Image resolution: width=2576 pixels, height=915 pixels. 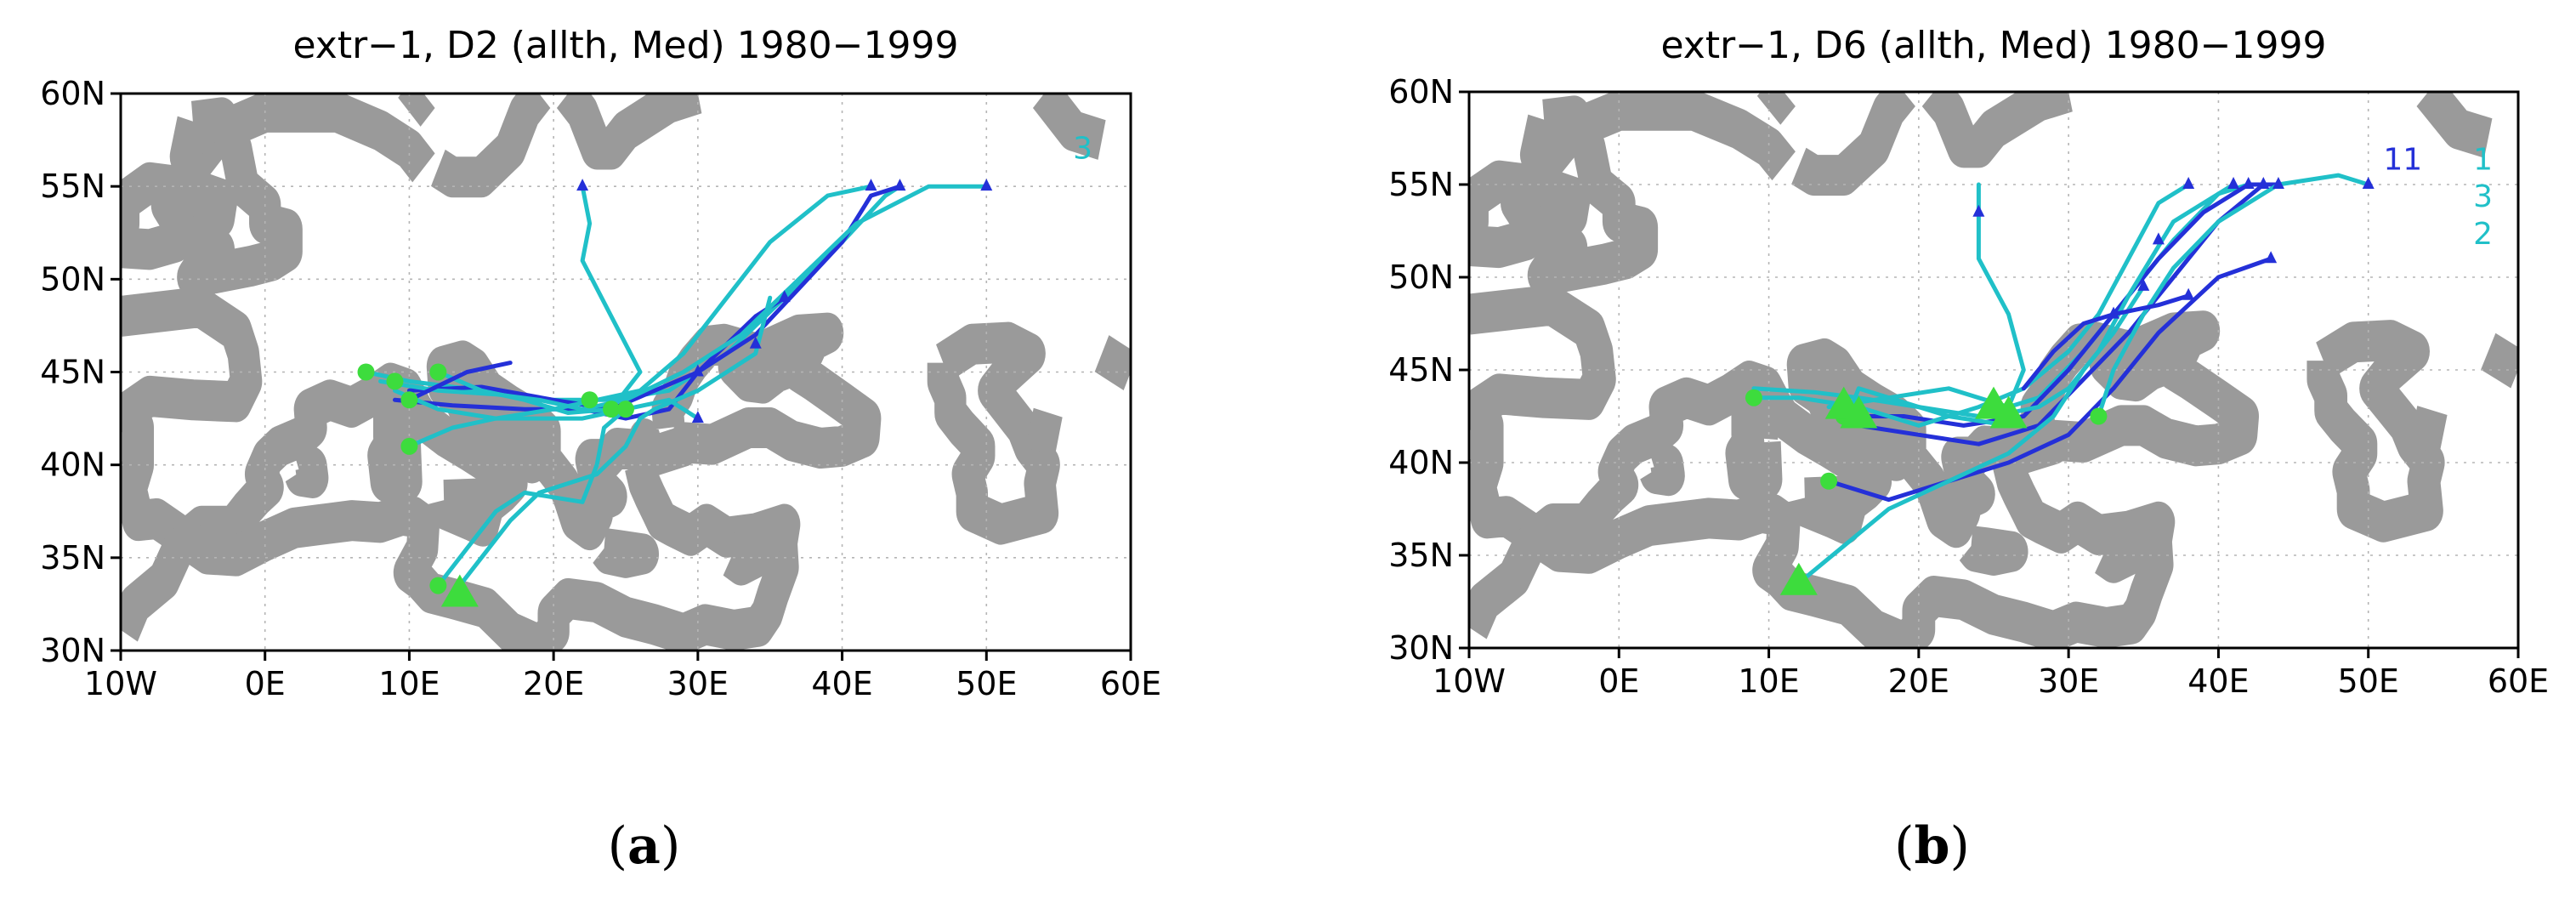 I want to click on caption-b: (b), so click(x=1932, y=846).